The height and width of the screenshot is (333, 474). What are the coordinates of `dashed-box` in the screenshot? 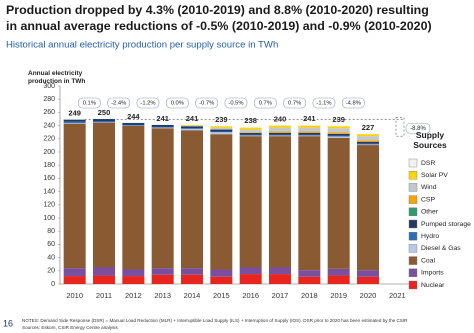 It's located at (400, 127).